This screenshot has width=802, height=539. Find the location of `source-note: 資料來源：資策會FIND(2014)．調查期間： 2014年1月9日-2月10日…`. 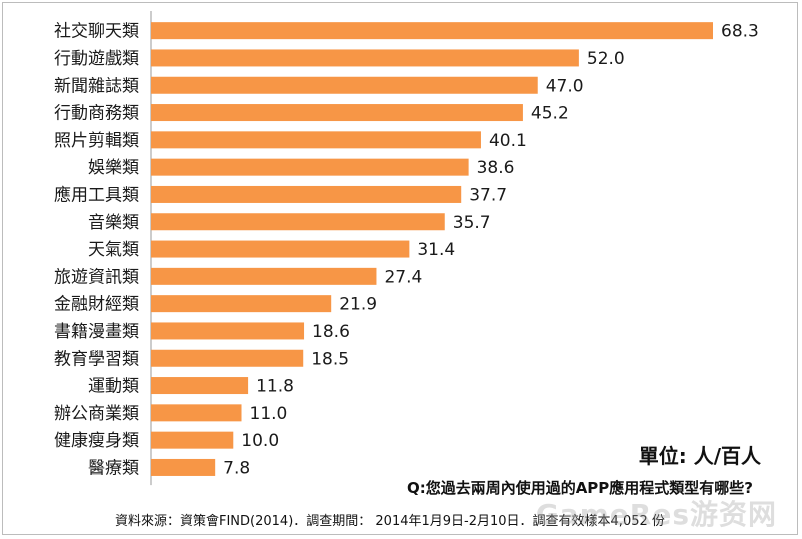

source-note: 資料來源：資策會FIND(2014)．調查期間： 2014年1月9日-2月10日… is located at coordinates (390, 521).